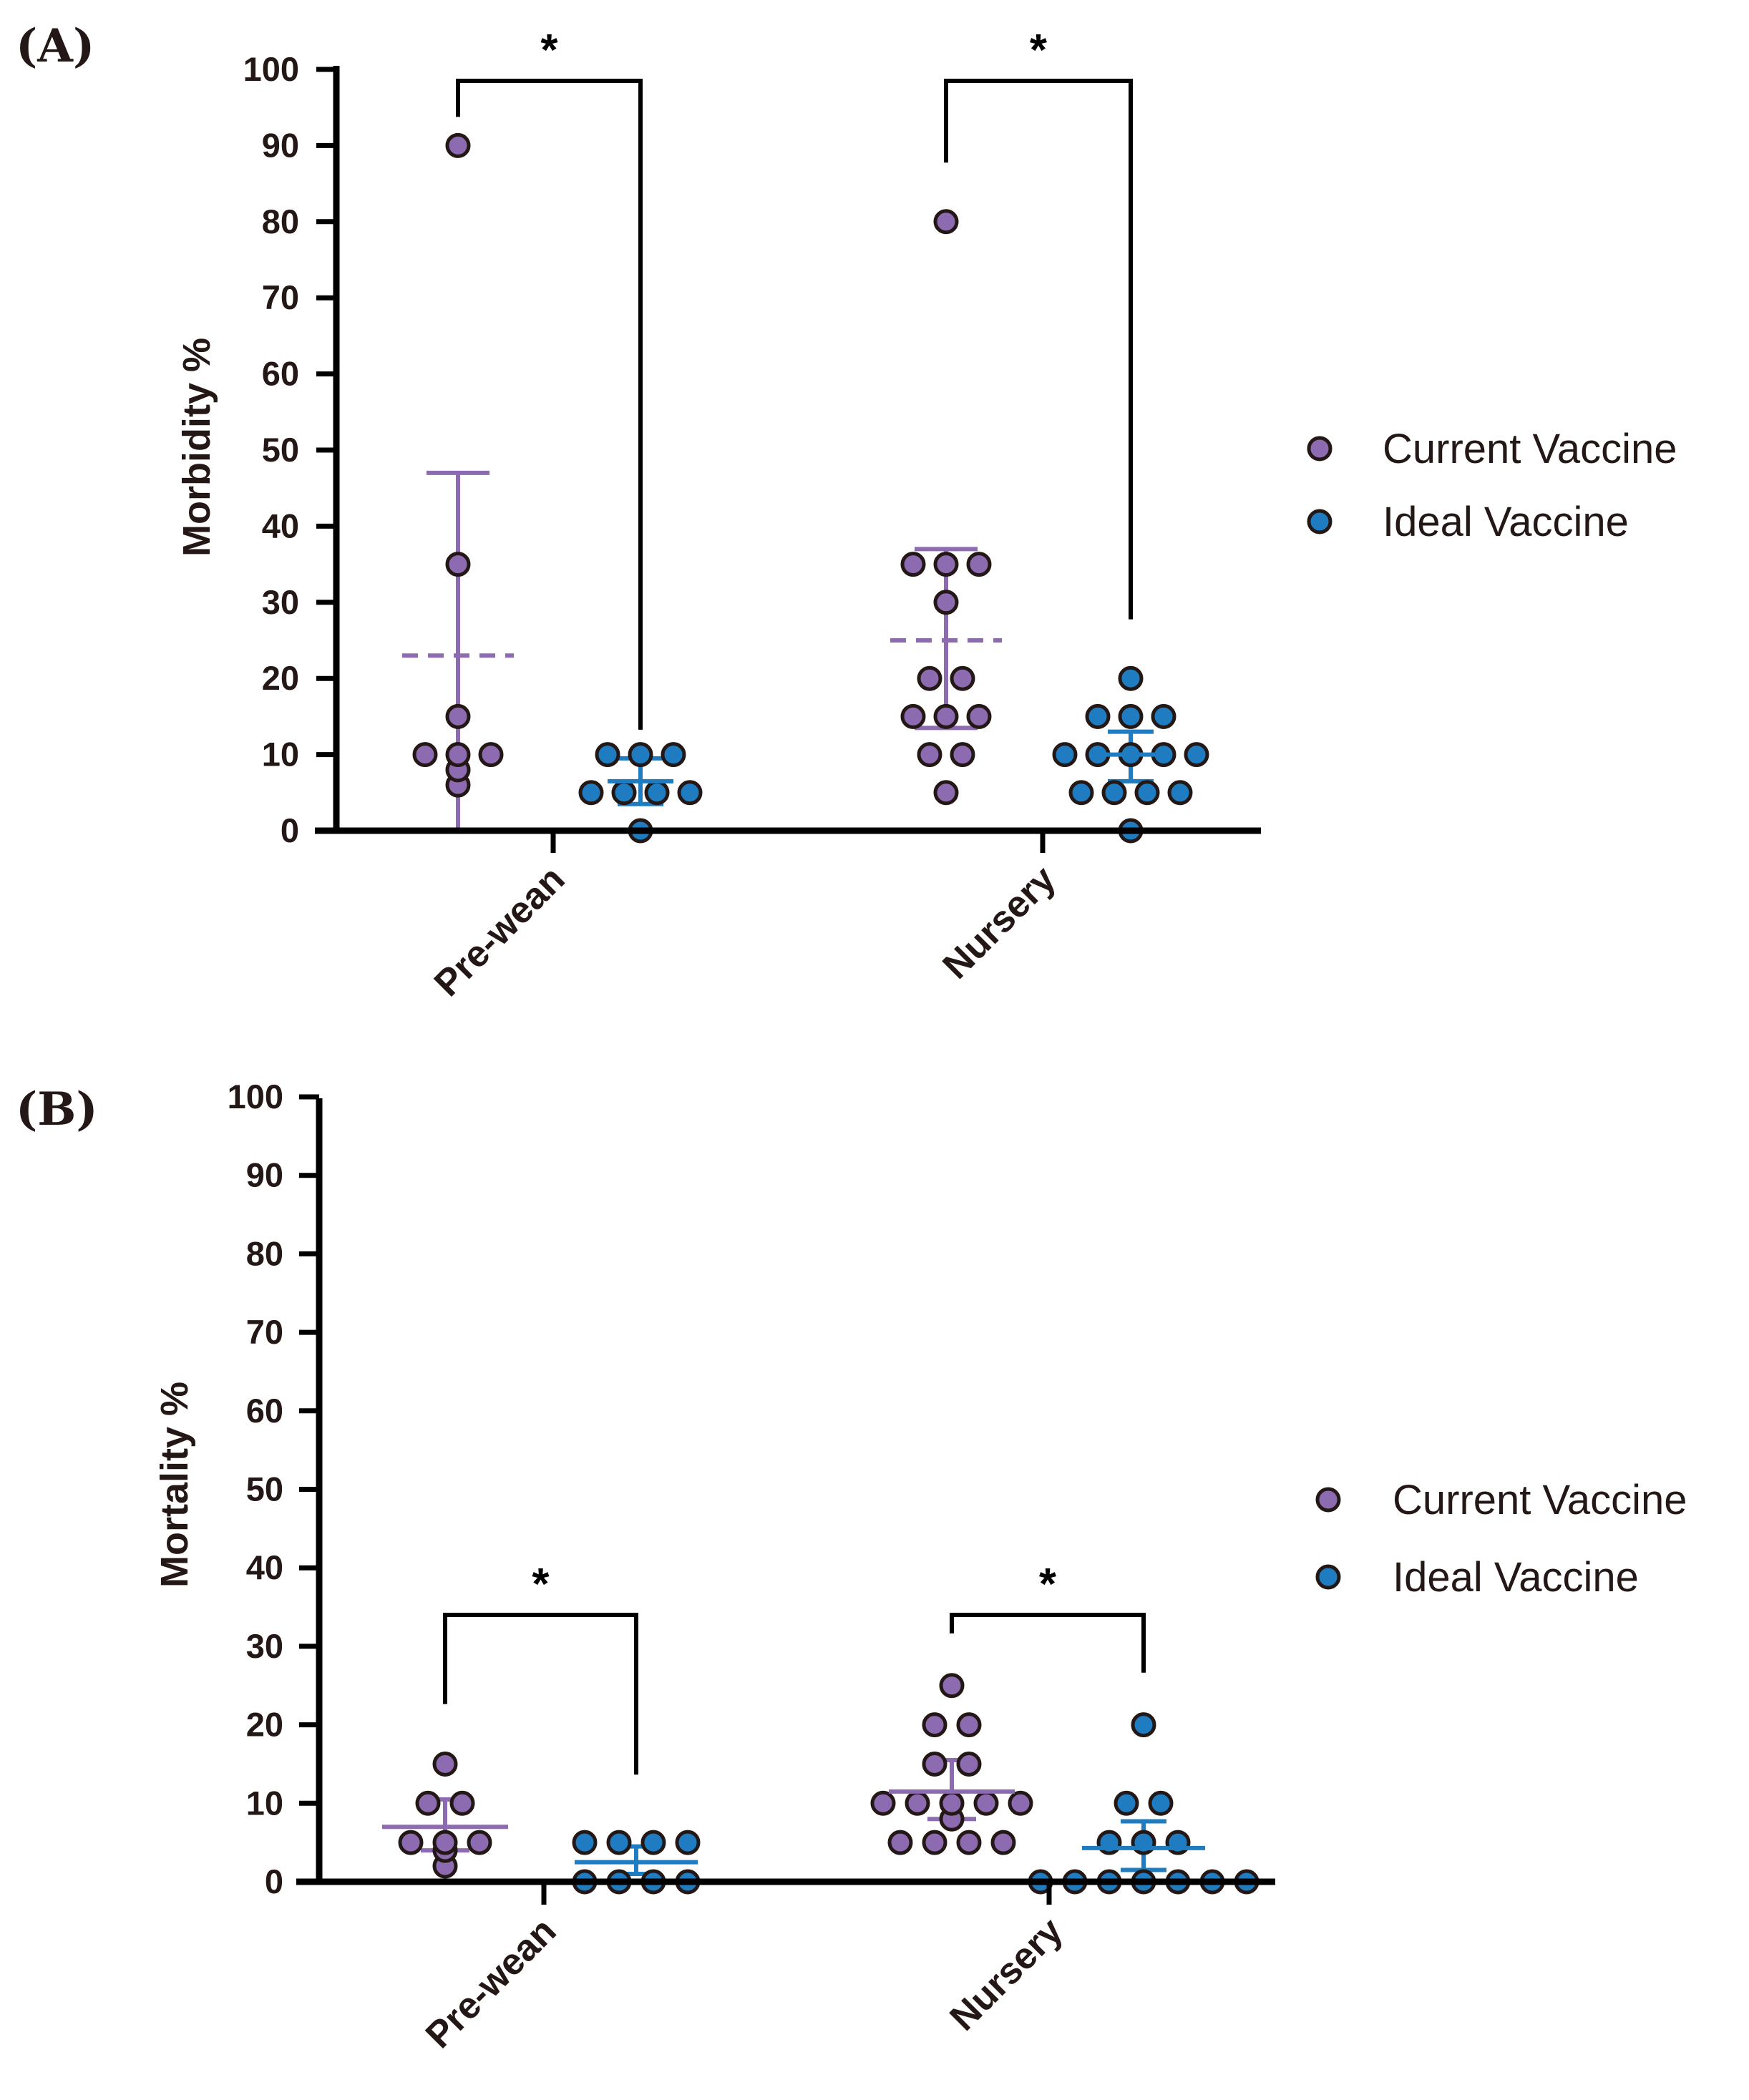 The image size is (1749, 2100). Describe the element at coordinates (280, 297) in the screenshot. I see `y-tick-label-70: 70` at that location.